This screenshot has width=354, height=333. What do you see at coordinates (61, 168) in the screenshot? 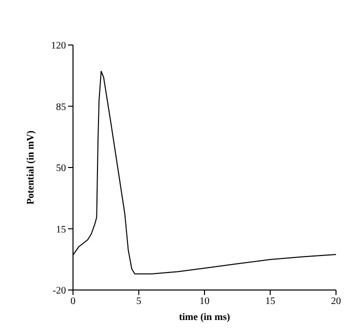
I see `y-tick-label: 50` at bounding box center [61, 168].